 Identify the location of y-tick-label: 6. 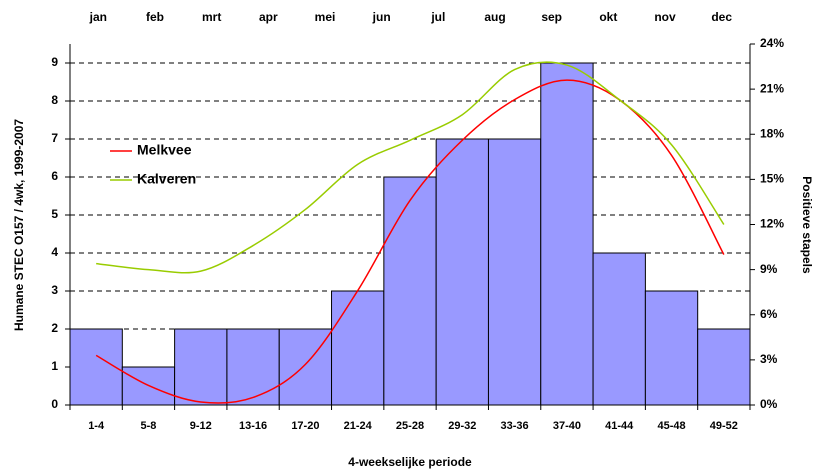
(54, 176).